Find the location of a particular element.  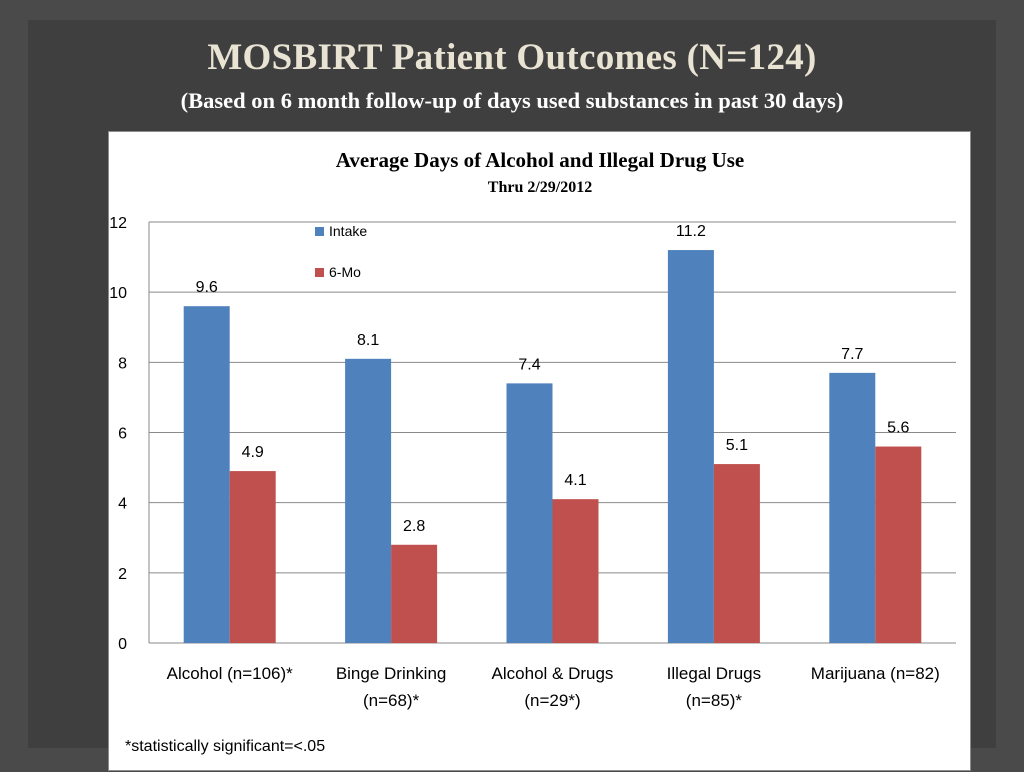

x-tick-label: Illegal Drugs is located at coordinates (714, 673).